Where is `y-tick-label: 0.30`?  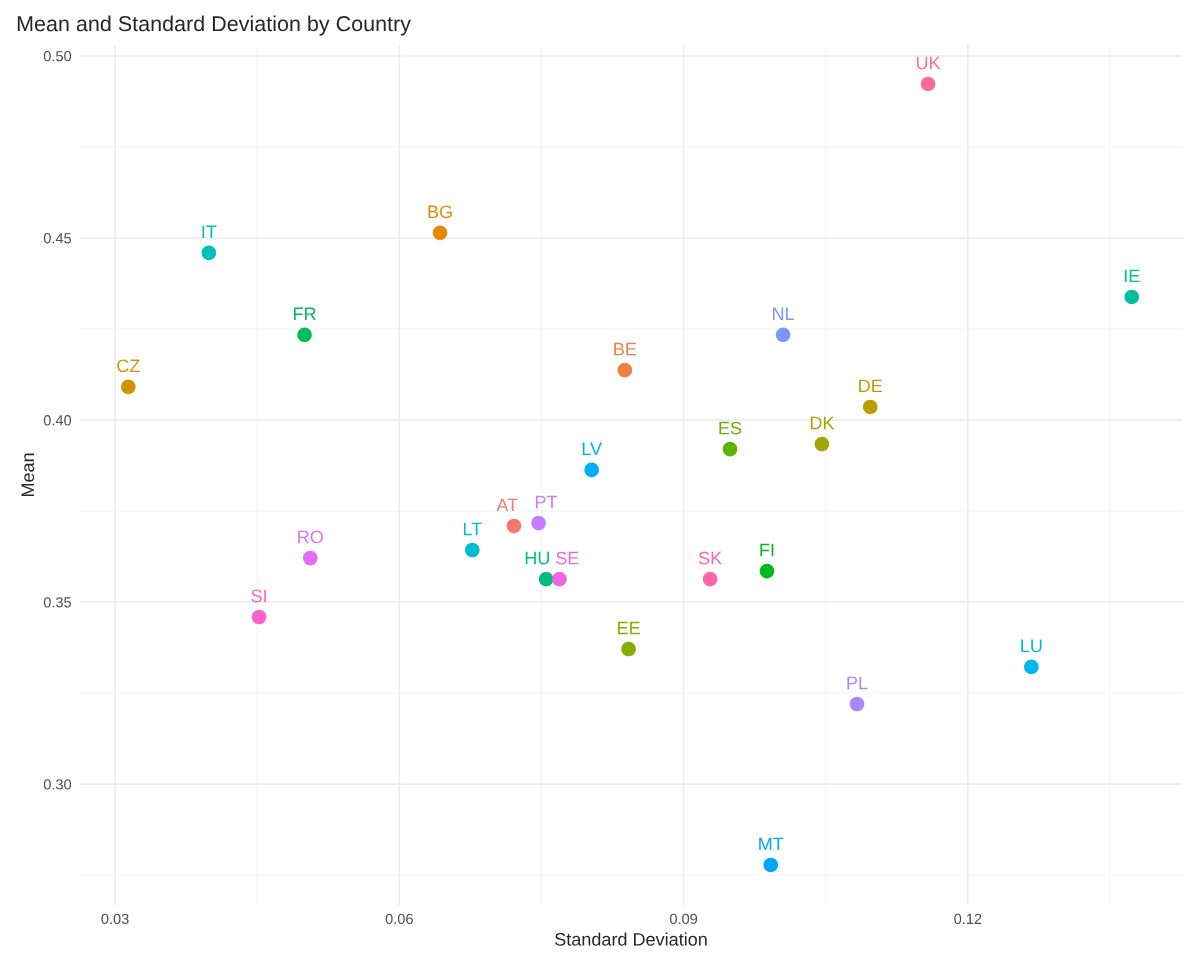 y-tick-label: 0.30 is located at coordinates (57, 784).